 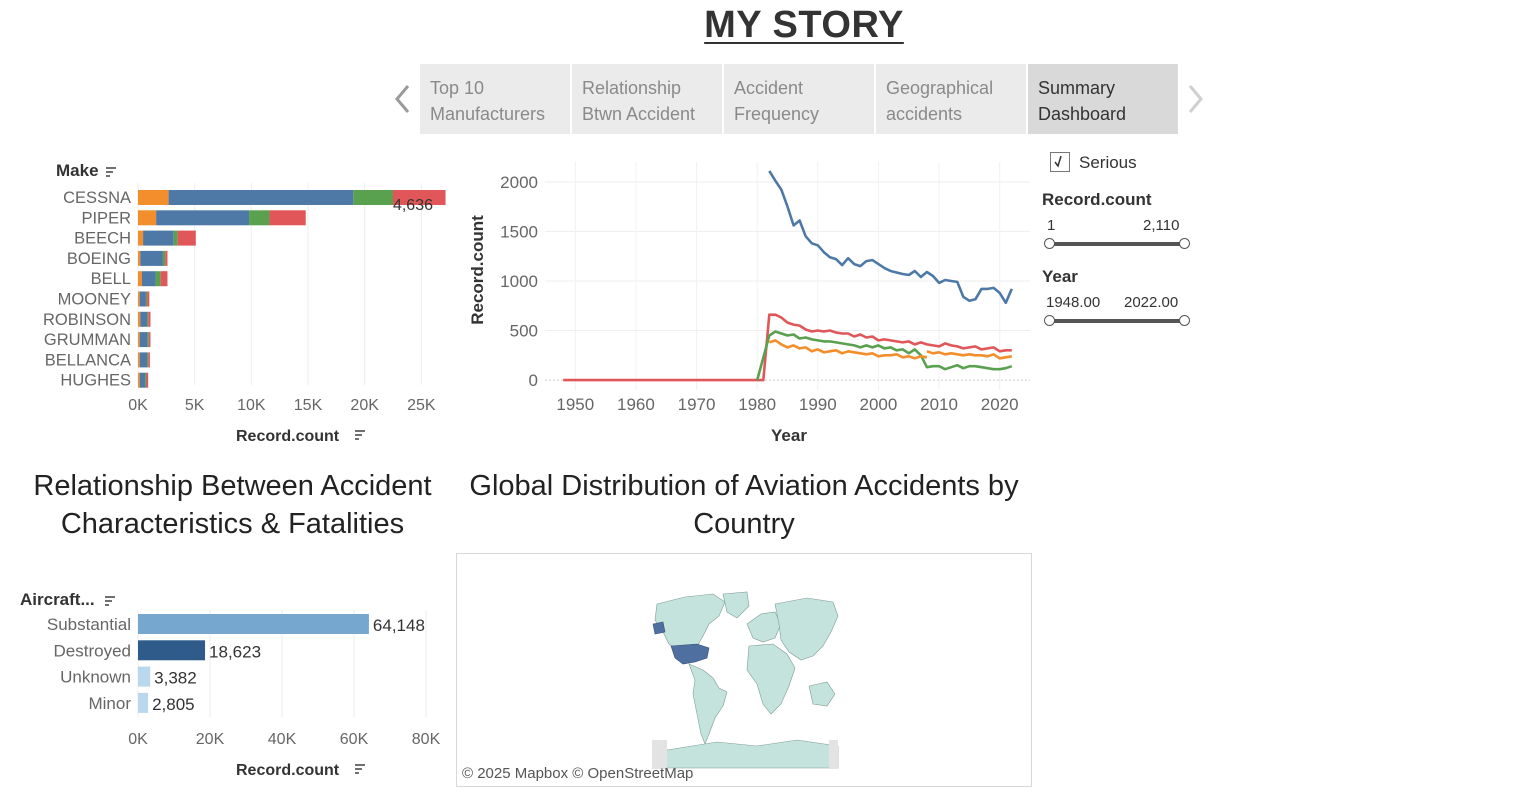 I want to click on damage-data-label: 2,805, so click(x=173, y=704).